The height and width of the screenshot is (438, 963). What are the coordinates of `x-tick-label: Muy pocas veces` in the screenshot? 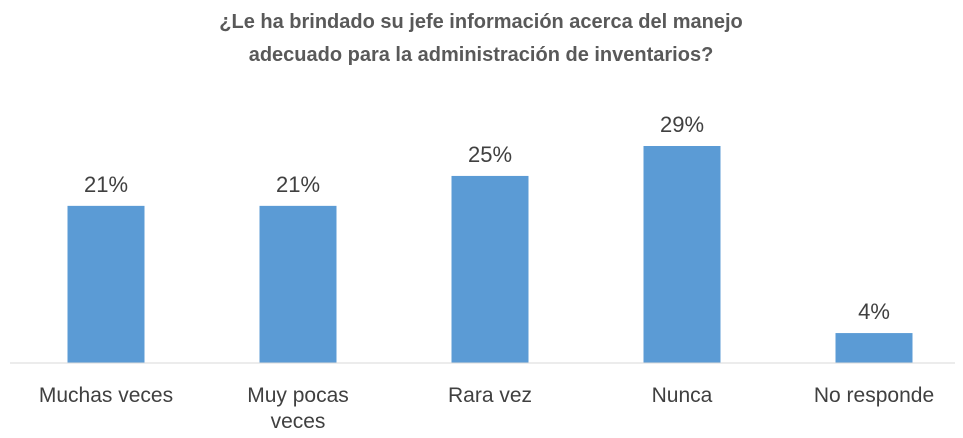 It's located at (298, 408).